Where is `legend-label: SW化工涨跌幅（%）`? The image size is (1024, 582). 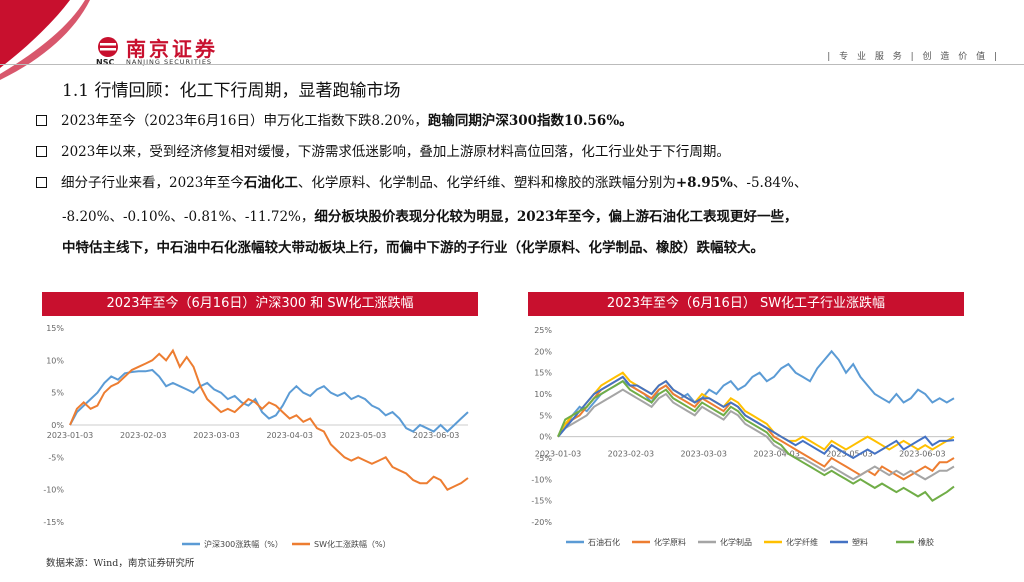 legend-label: SW化工涨跌幅（%） is located at coordinates (352, 544).